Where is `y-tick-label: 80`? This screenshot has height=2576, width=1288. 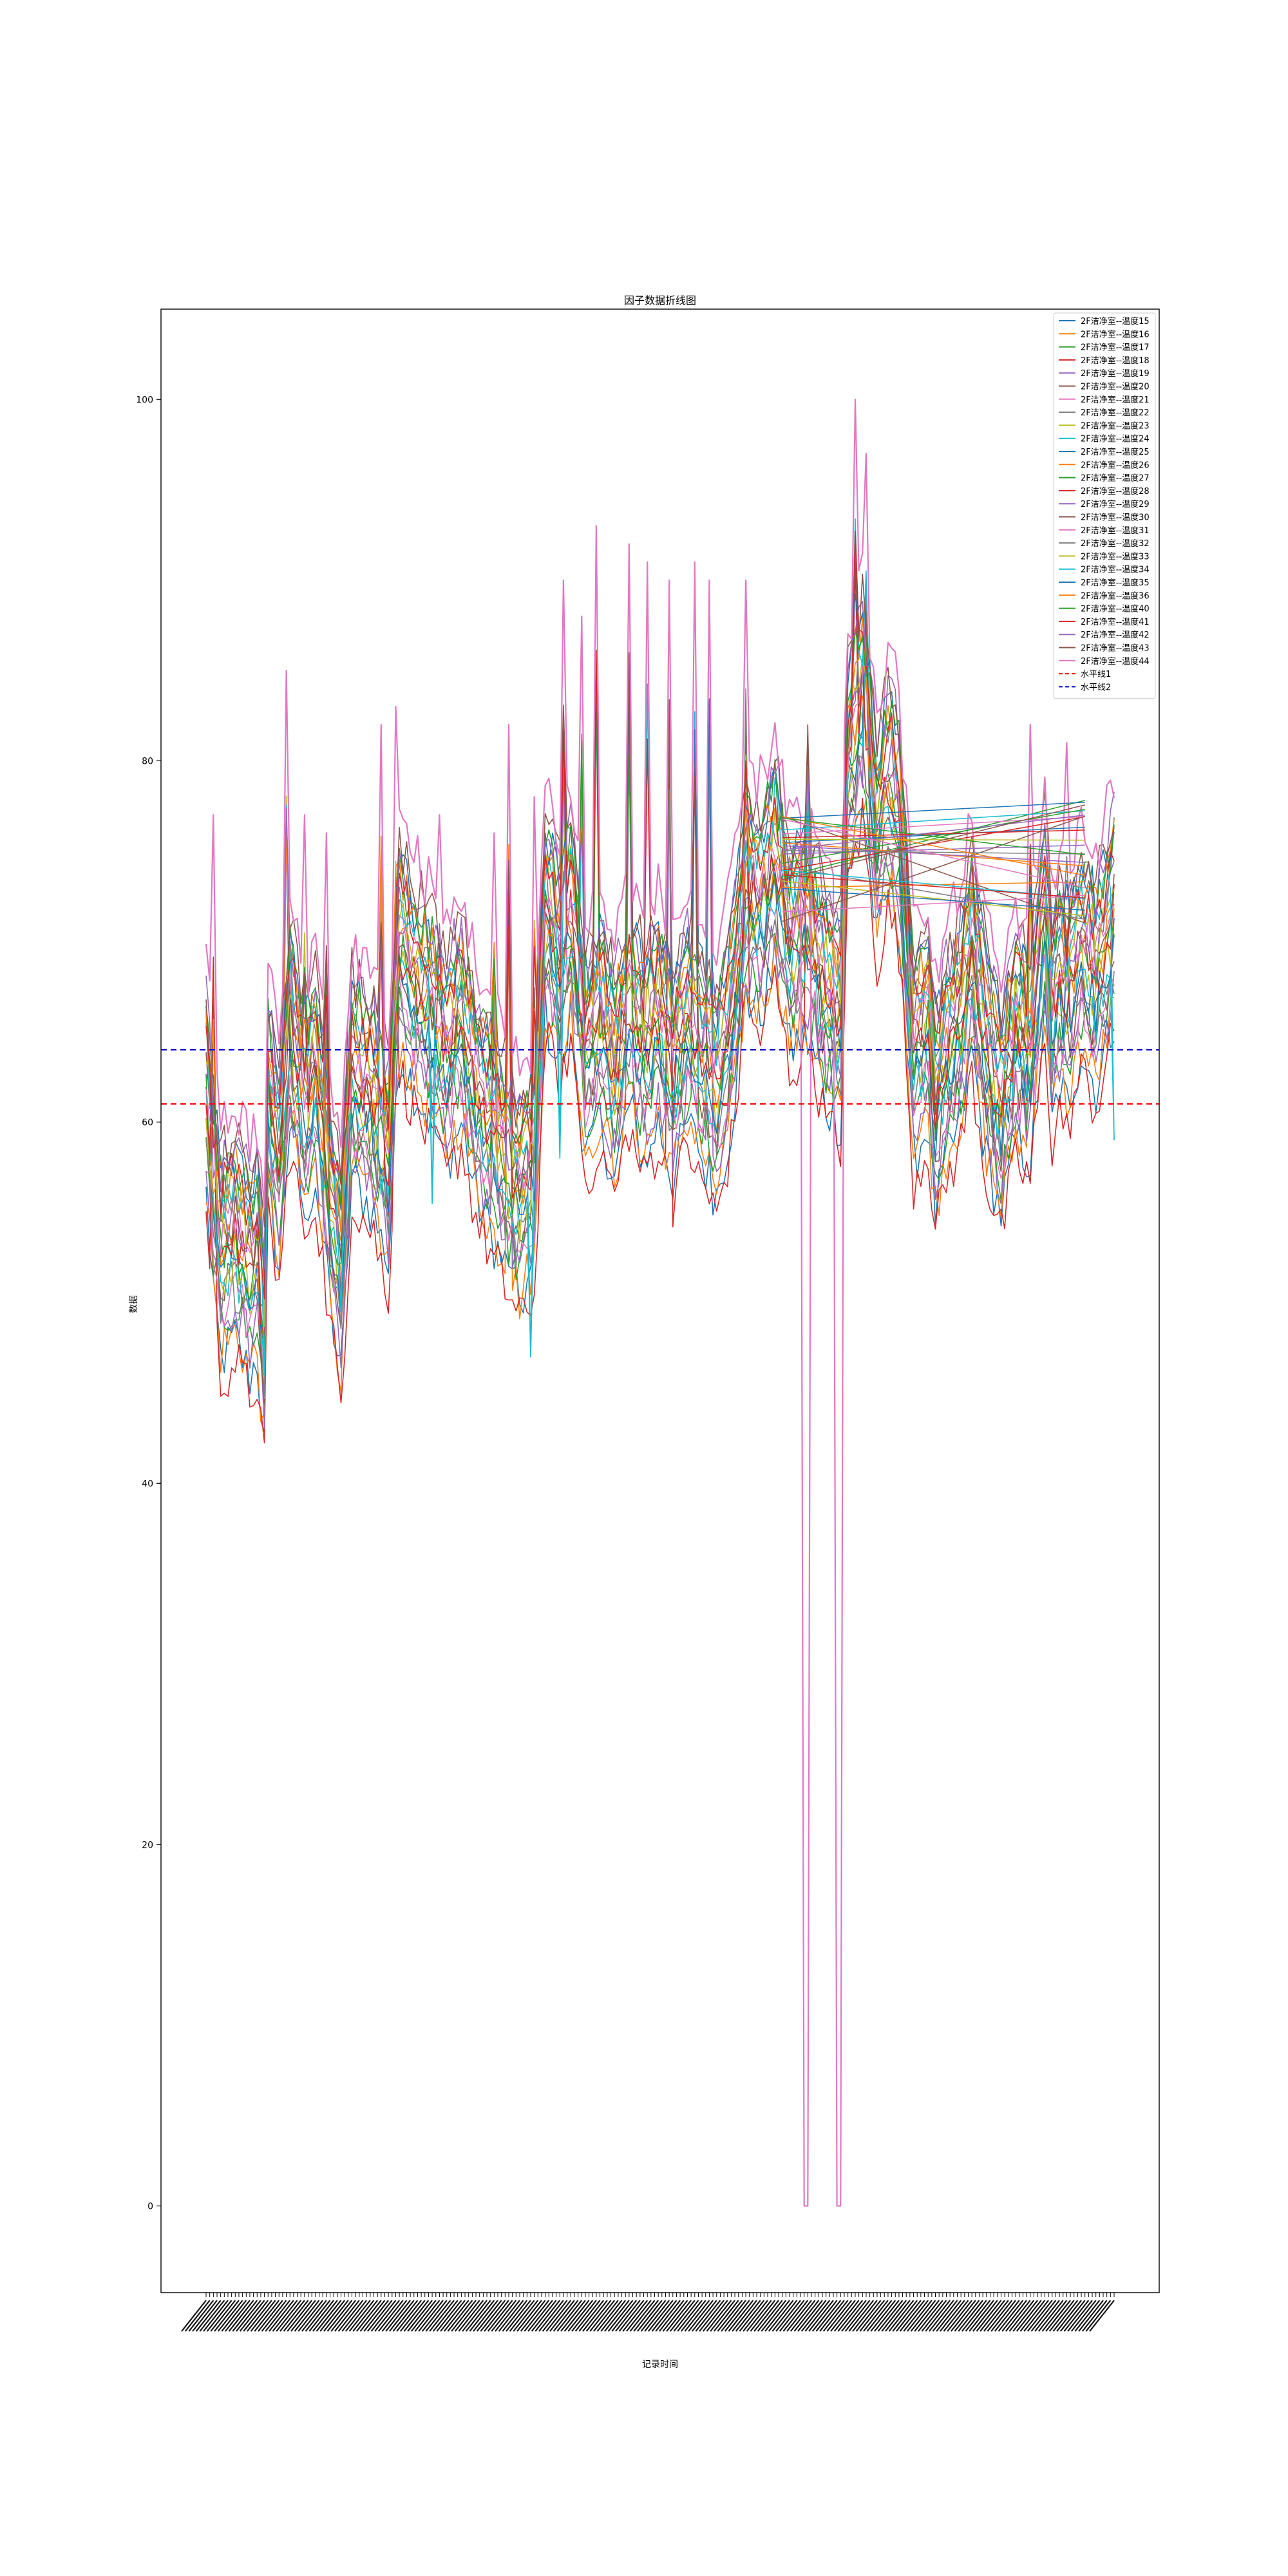 y-tick-label: 80 is located at coordinates (147, 761).